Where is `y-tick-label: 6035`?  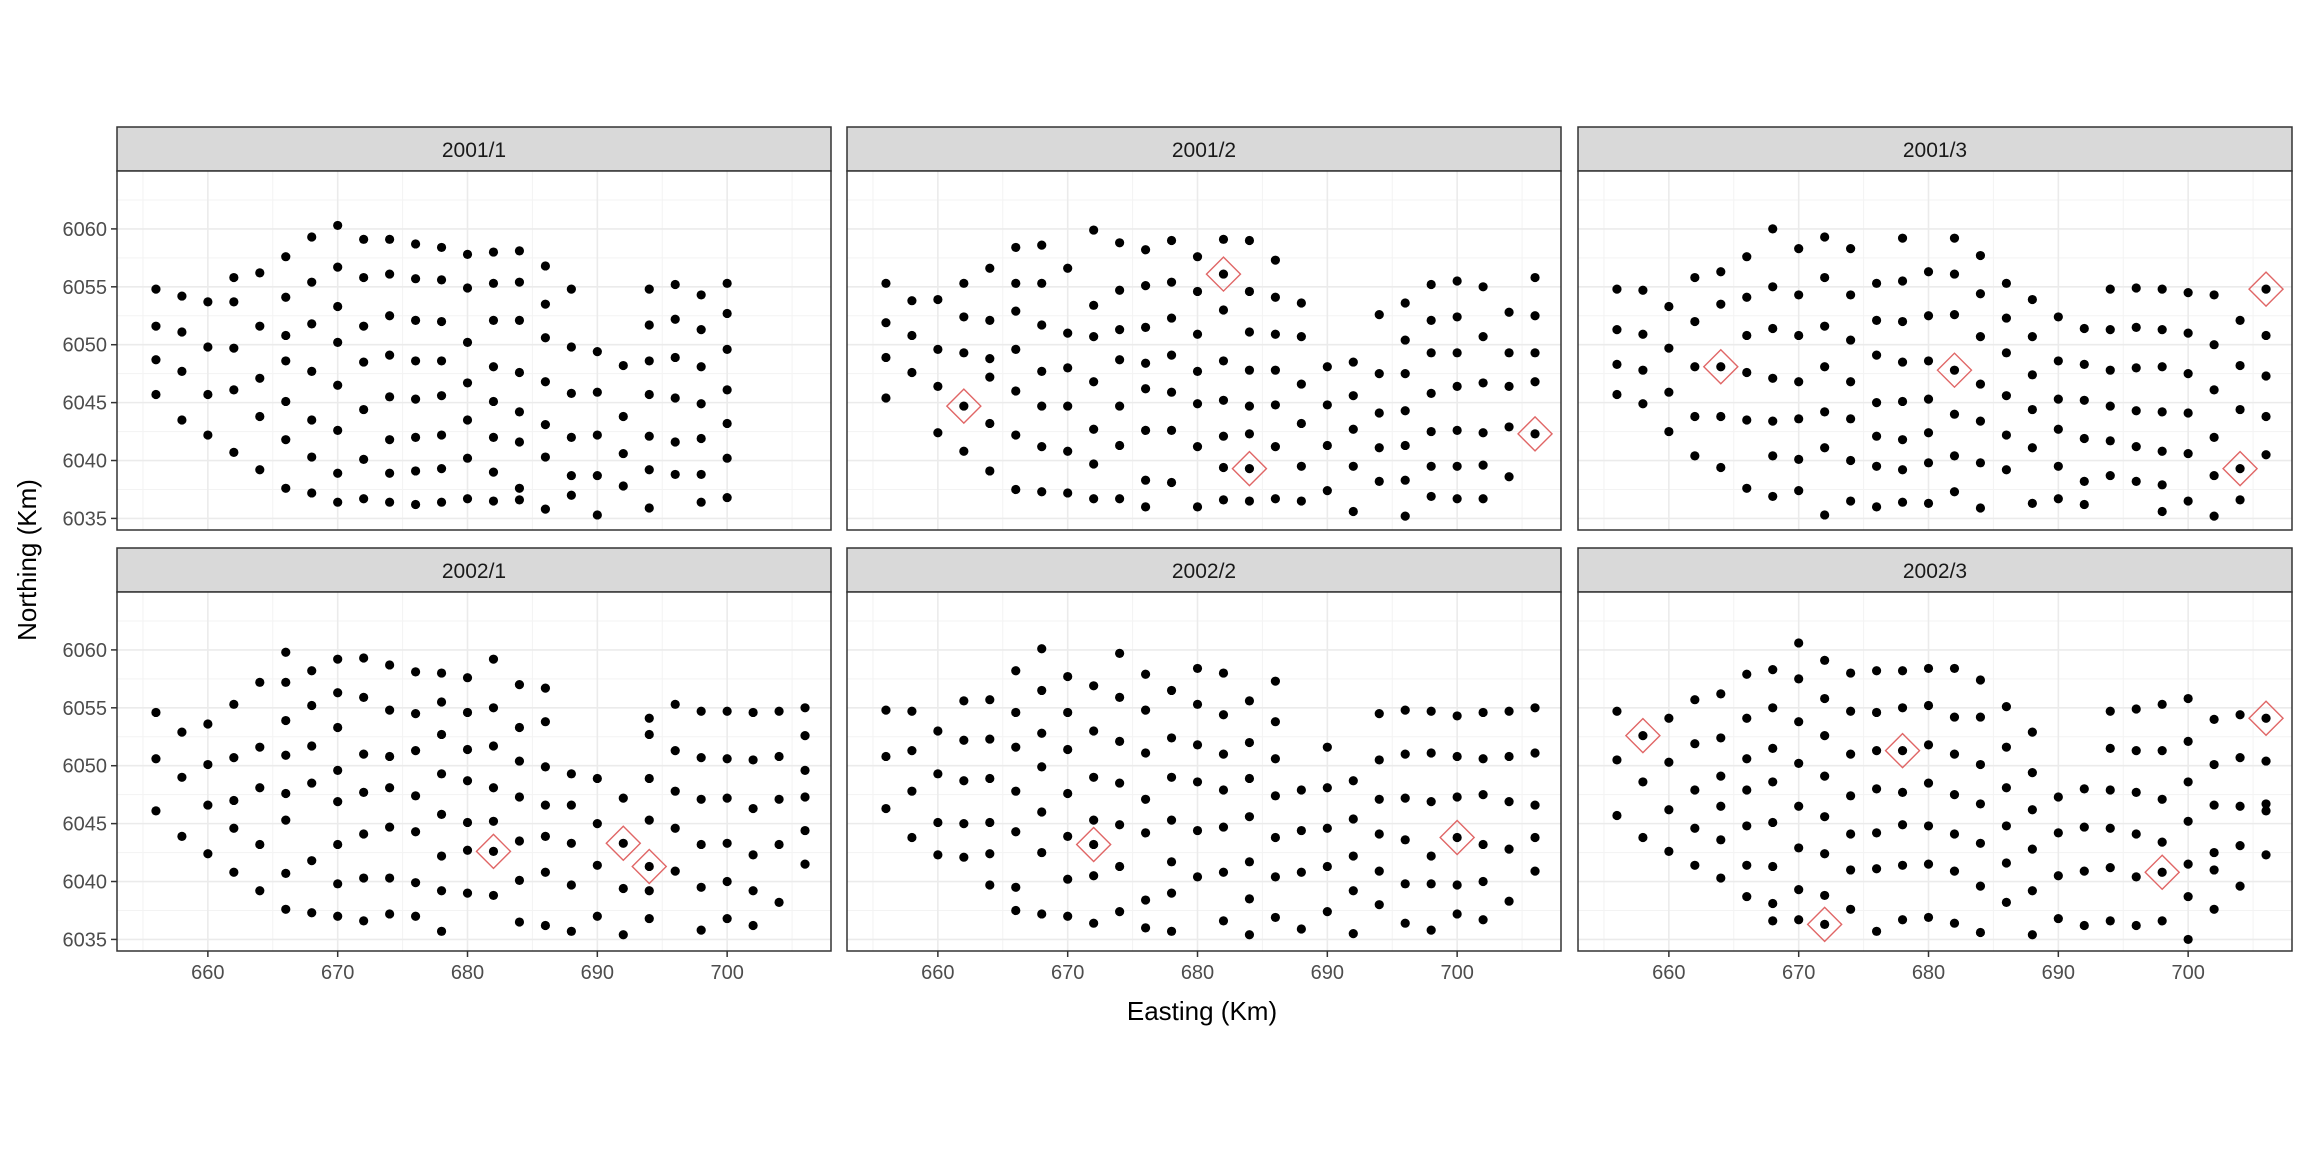 y-tick-label: 6035 is located at coordinates (85, 519).